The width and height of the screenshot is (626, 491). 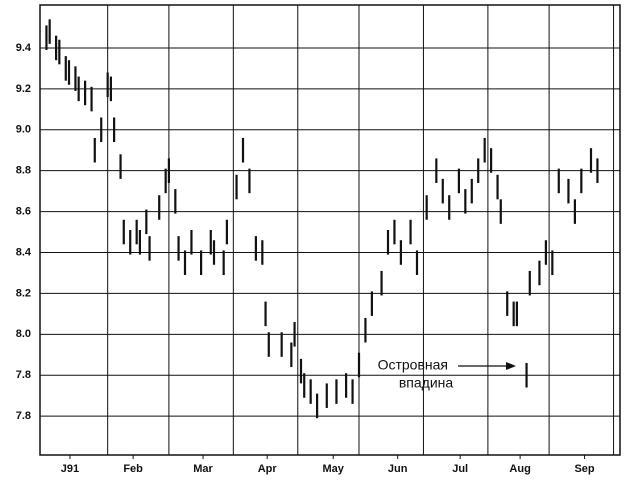 What do you see at coordinates (203, 469) in the screenshot?
I see `x-tick-label: Mar` at bounding box center [203, 469].